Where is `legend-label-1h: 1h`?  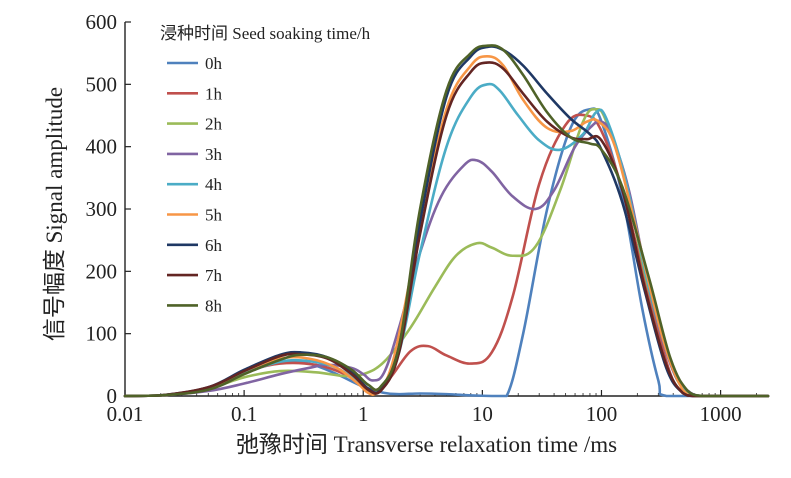
legend-label-1h: 1h is located at coordinates (214, 93).